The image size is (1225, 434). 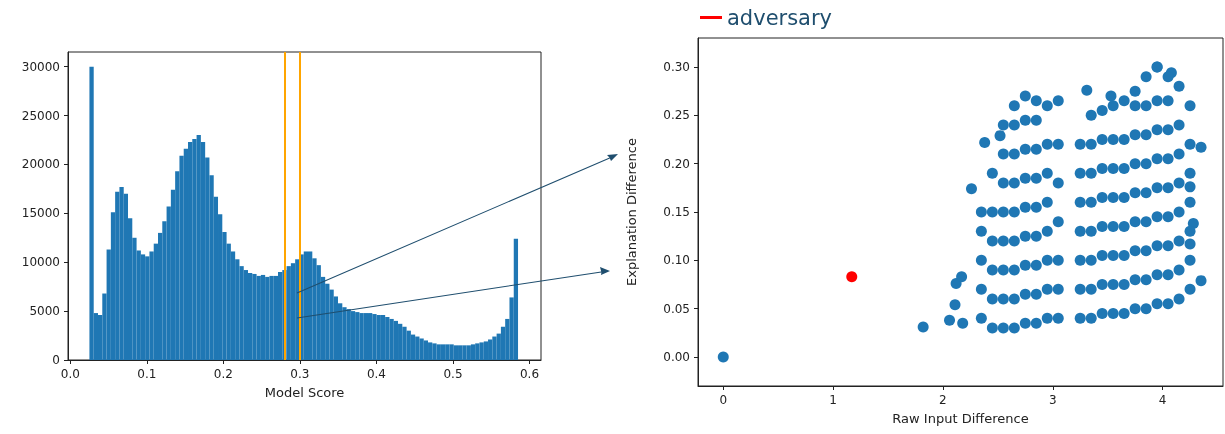 I want to click on y-tick-label: 0, so click(x=56, y=360).